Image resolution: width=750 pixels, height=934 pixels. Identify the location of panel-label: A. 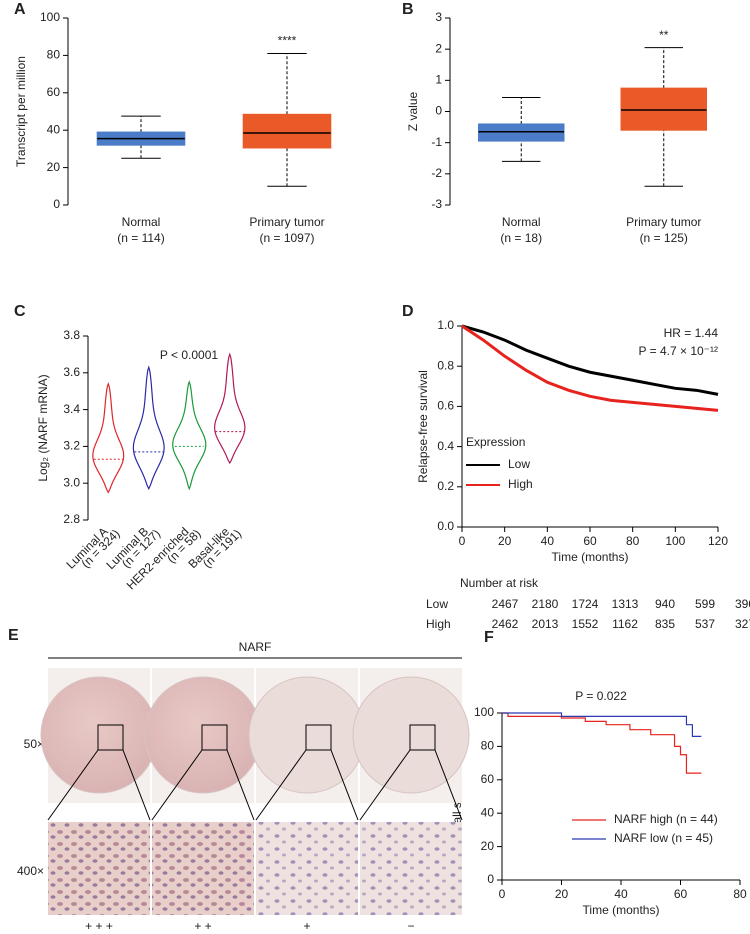
(20, 9).